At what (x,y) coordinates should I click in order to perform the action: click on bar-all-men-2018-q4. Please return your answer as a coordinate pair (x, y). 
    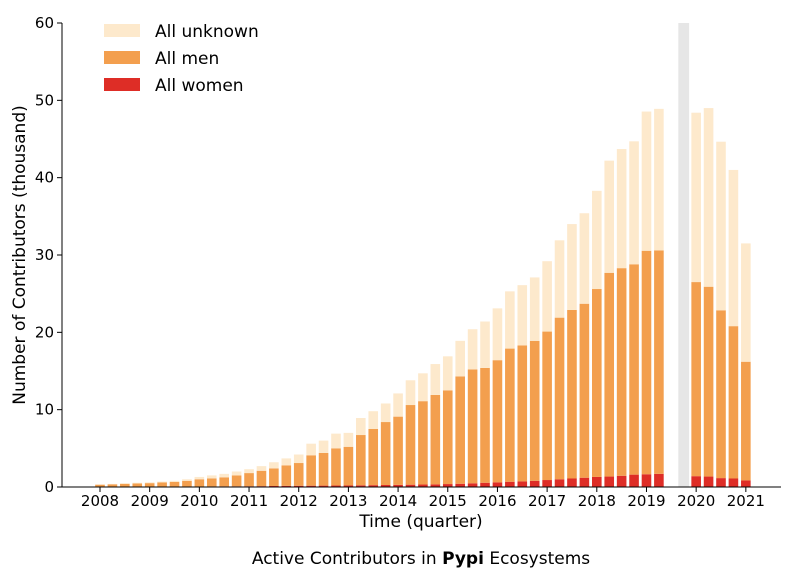
    Looking at the image, I should click on (634, 369).